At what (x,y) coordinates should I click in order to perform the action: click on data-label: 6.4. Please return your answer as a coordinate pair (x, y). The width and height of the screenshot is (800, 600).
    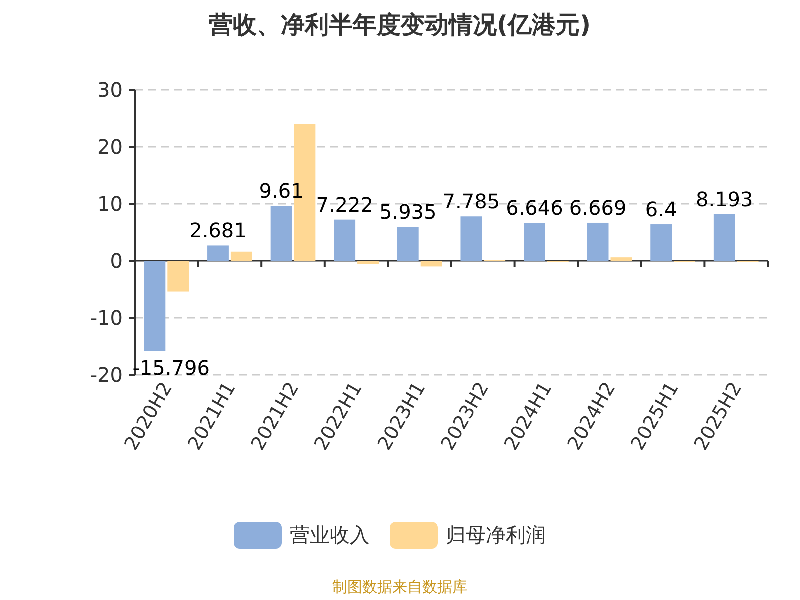
    Looking at the image, I should click on (661, 210).